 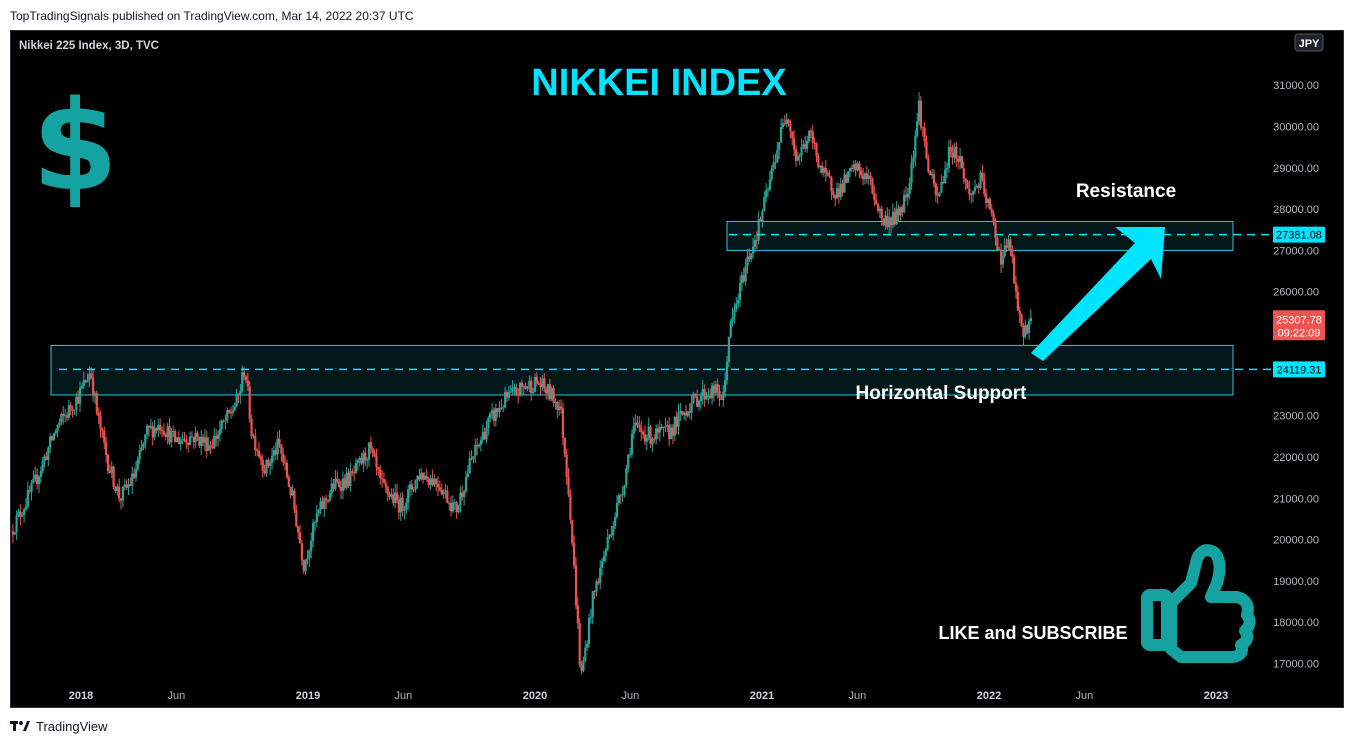 I want to click on price-tick-label: 31000.00, so click(x=1296, y=86).